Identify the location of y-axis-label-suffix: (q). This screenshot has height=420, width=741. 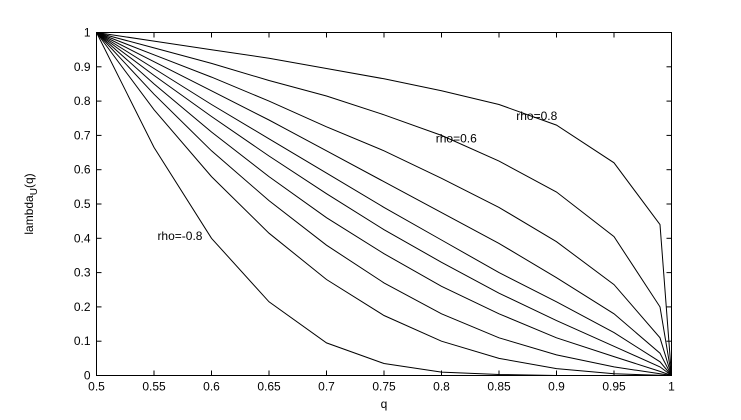
(29, 180).